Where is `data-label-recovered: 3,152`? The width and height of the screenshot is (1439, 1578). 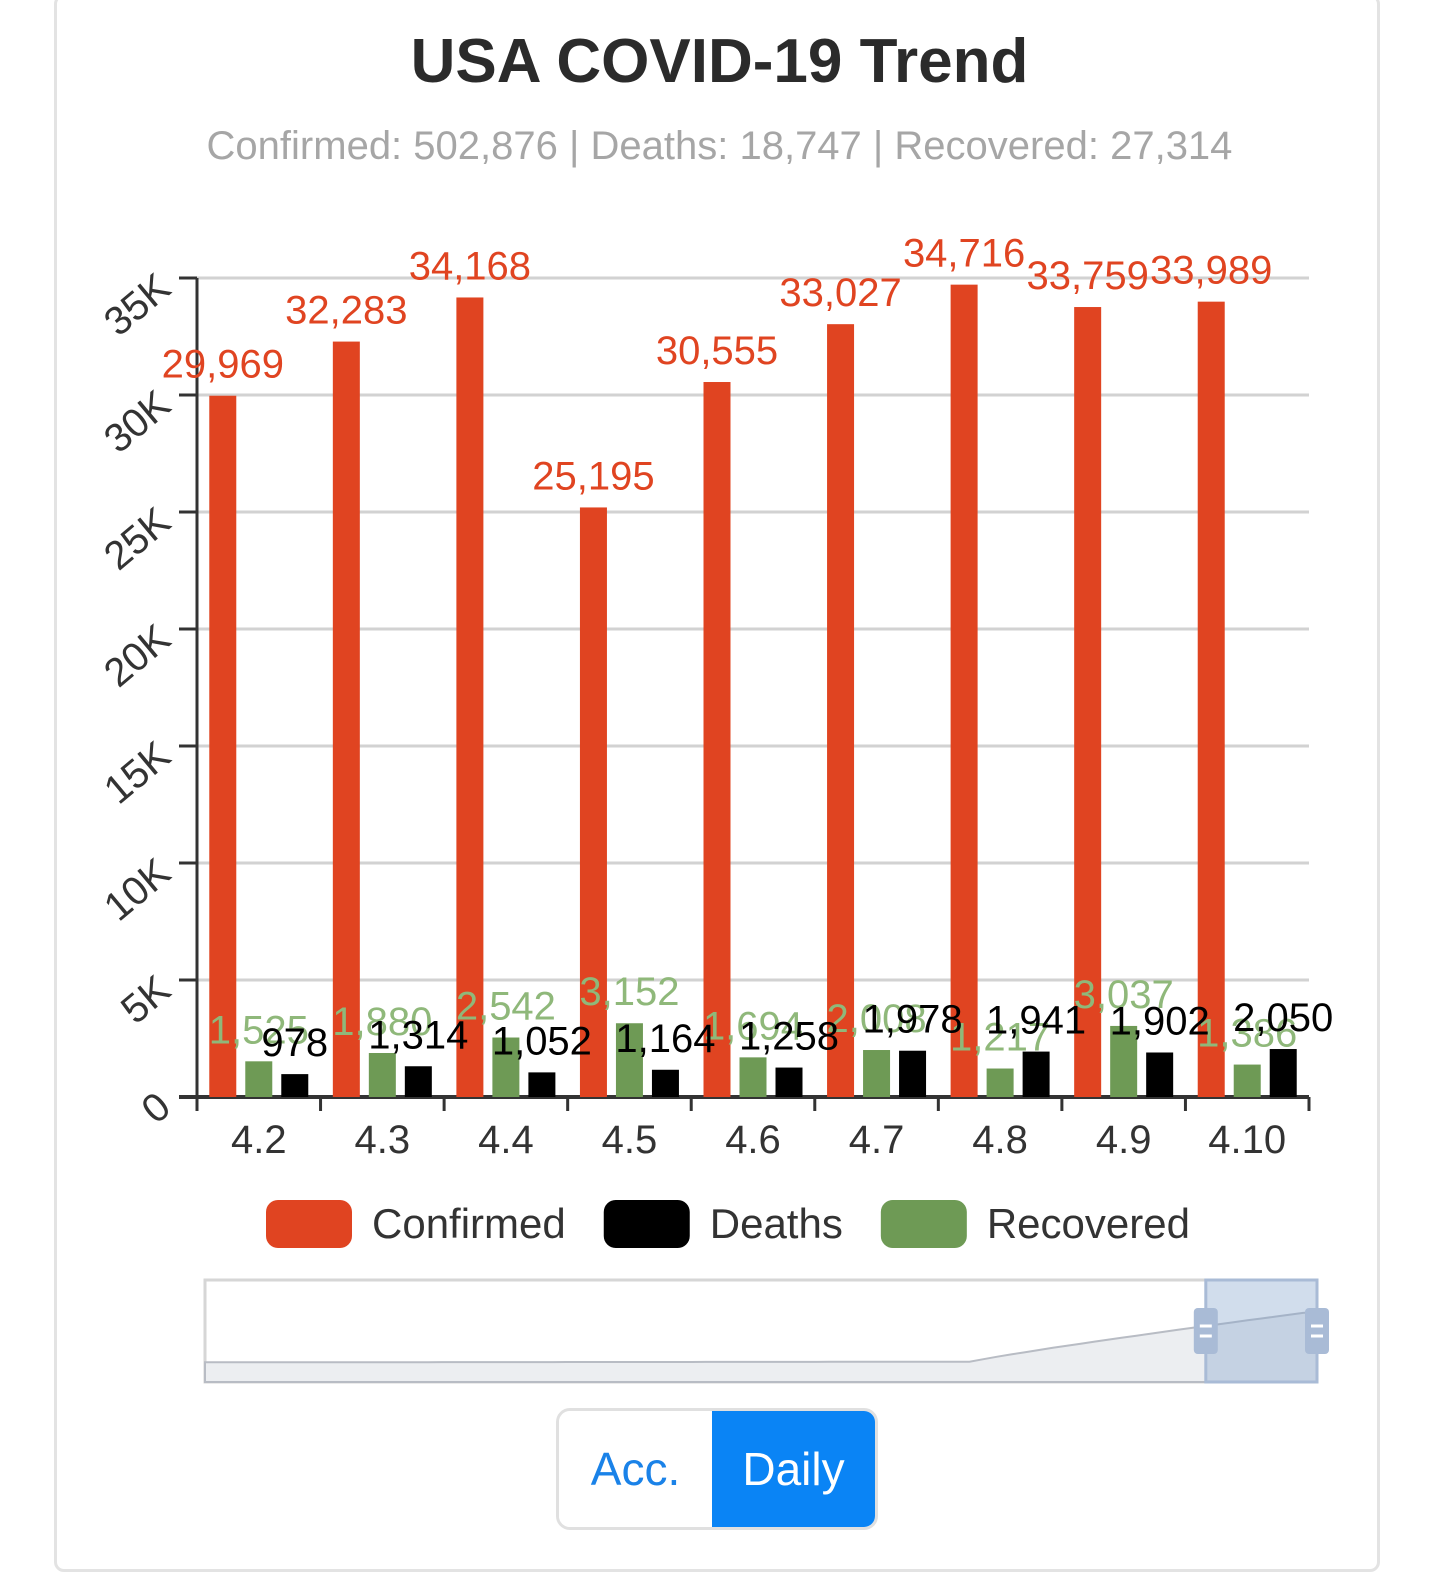 data-label-recovered: 3,152 is located at coordinates (629, 992).